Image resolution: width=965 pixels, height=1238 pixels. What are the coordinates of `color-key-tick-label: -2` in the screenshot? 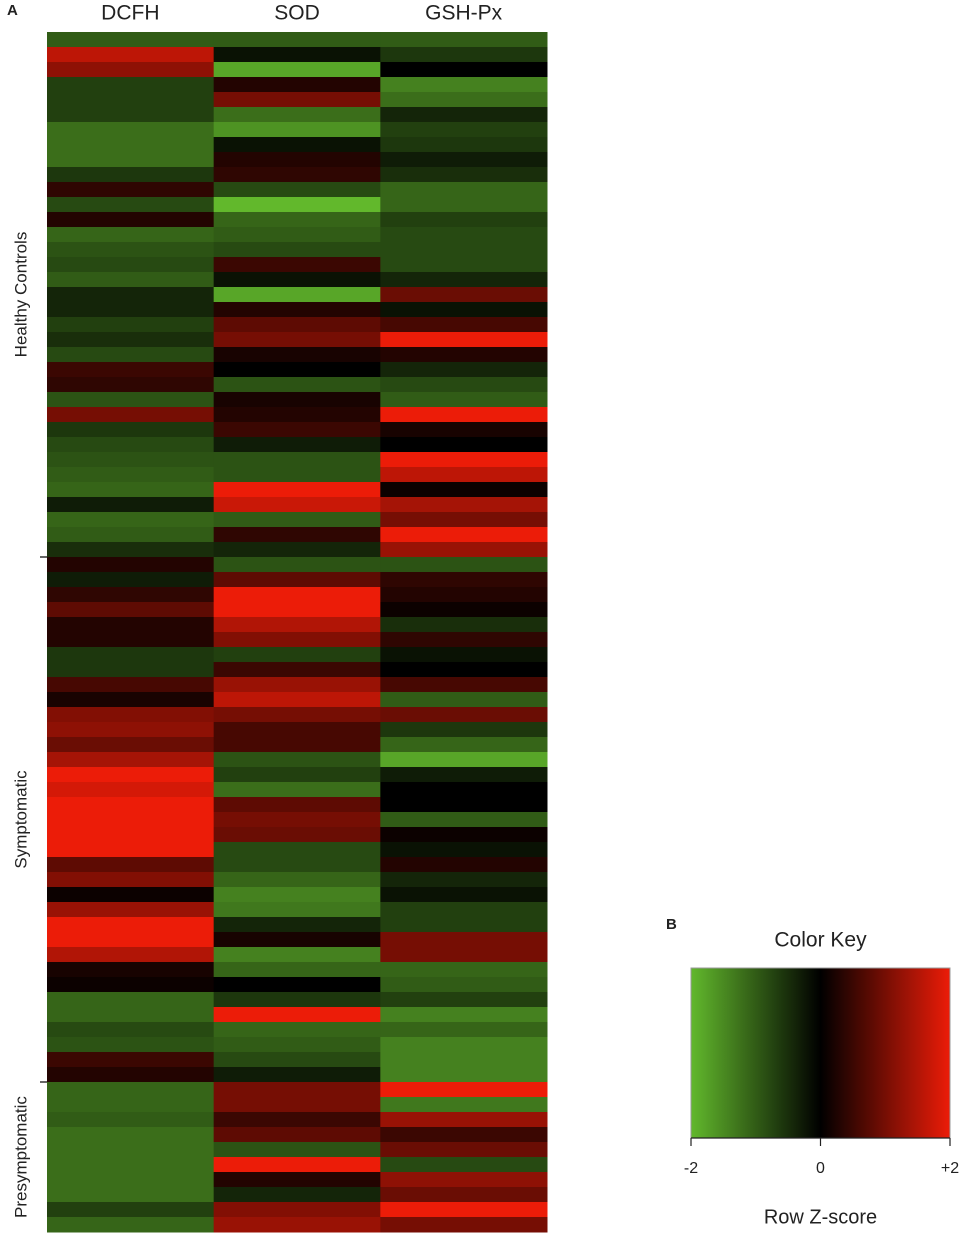 It's located at (691, 1168).